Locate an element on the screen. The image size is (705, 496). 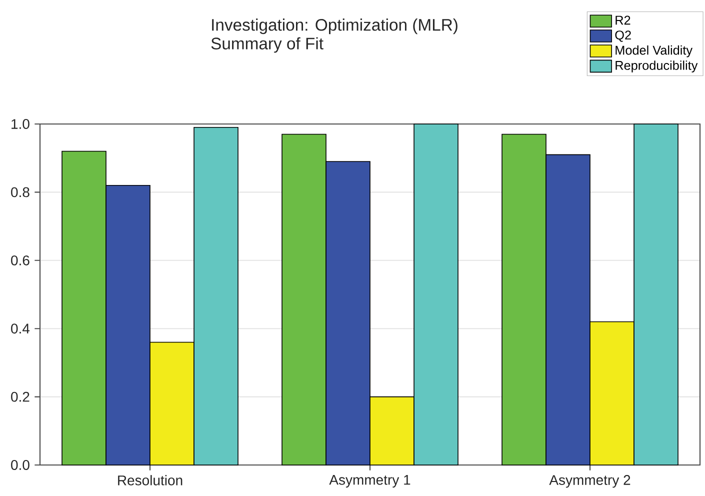
y-tick-label: 1.0 is located at coordinates (21, 124).